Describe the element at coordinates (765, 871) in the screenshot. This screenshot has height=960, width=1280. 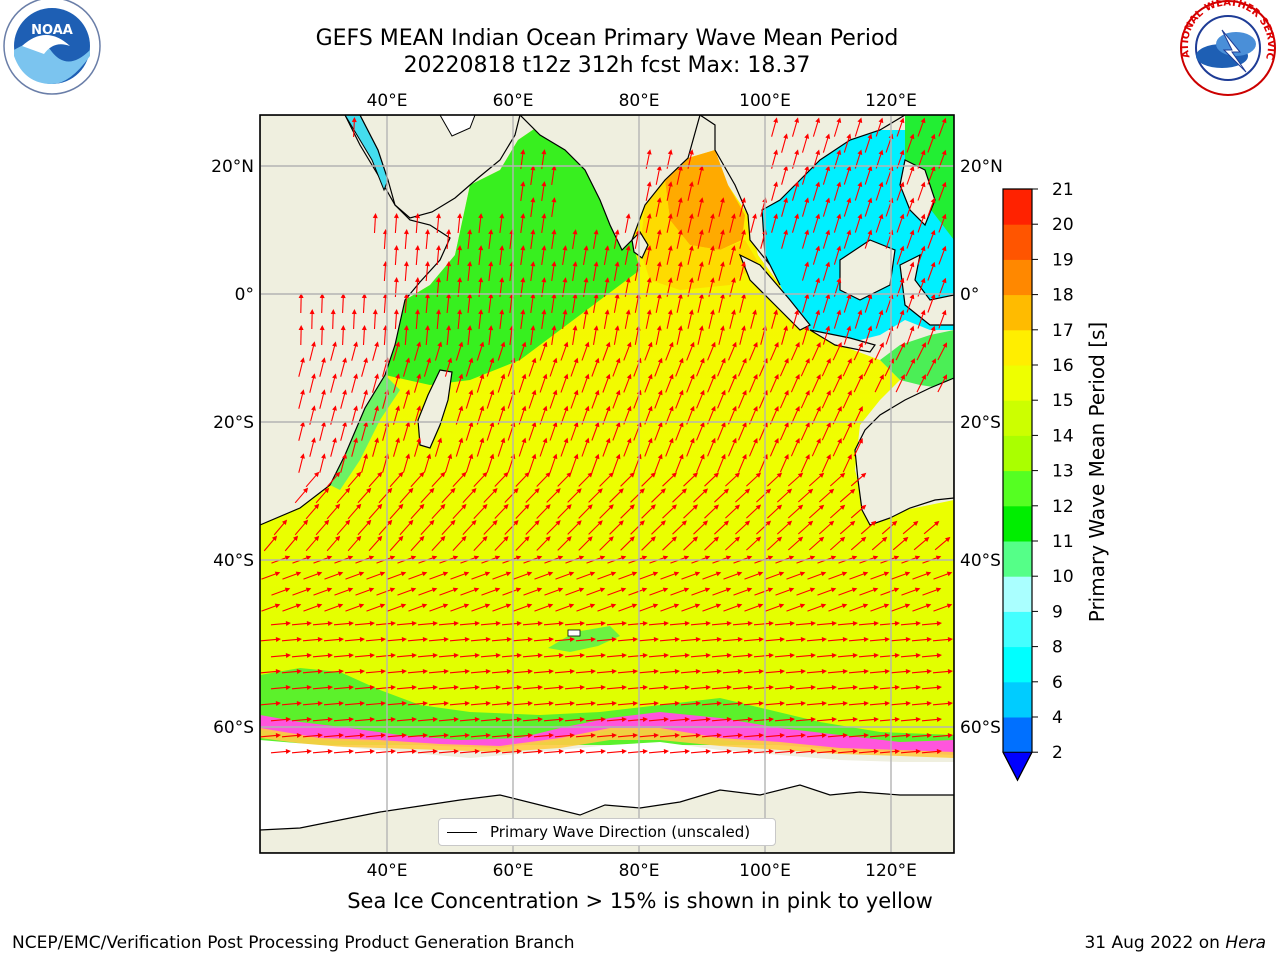
I see `lon-tick-bottom-100e: 100°E` at that location.